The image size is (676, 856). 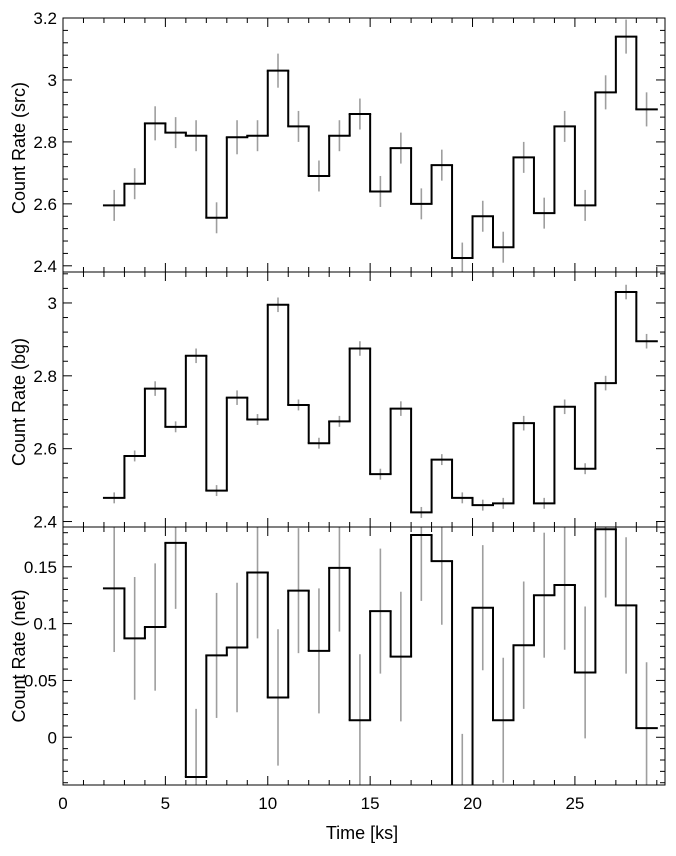 I want to click on y-tick-label-src: 2.6, so click(x=45, y=204).